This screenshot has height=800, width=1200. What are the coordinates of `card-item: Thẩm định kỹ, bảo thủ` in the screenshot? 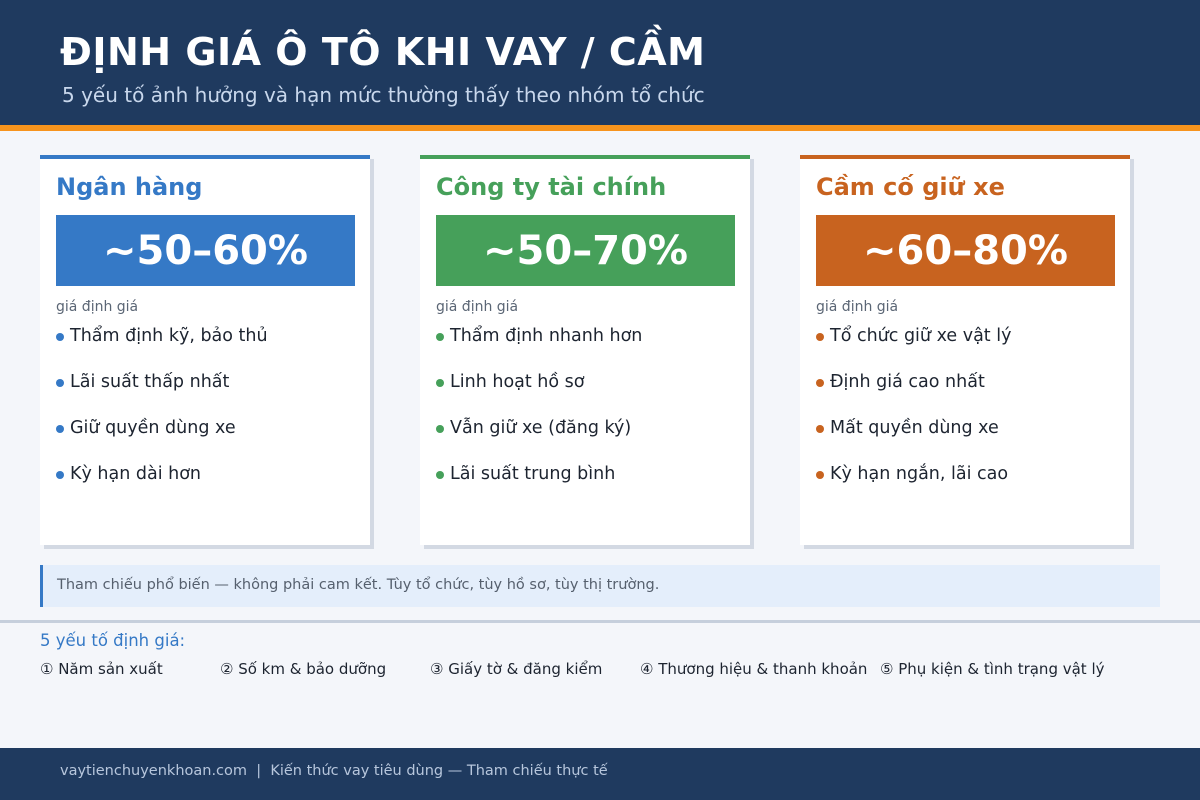 It's located at (162, 348).